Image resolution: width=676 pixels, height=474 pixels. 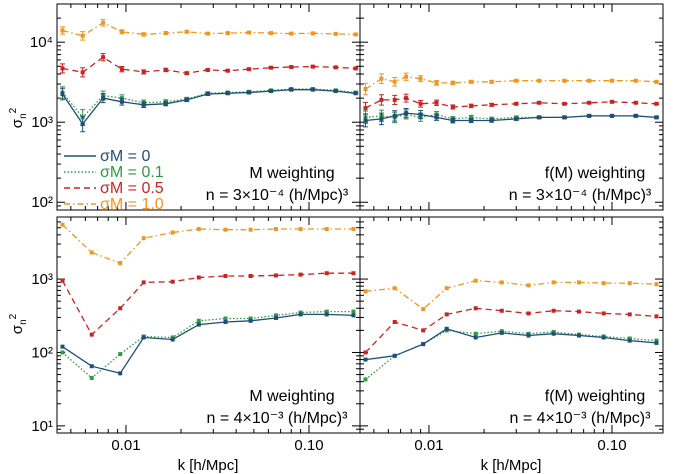 I want to click on series-line-s05, so click(x=207, y=304).